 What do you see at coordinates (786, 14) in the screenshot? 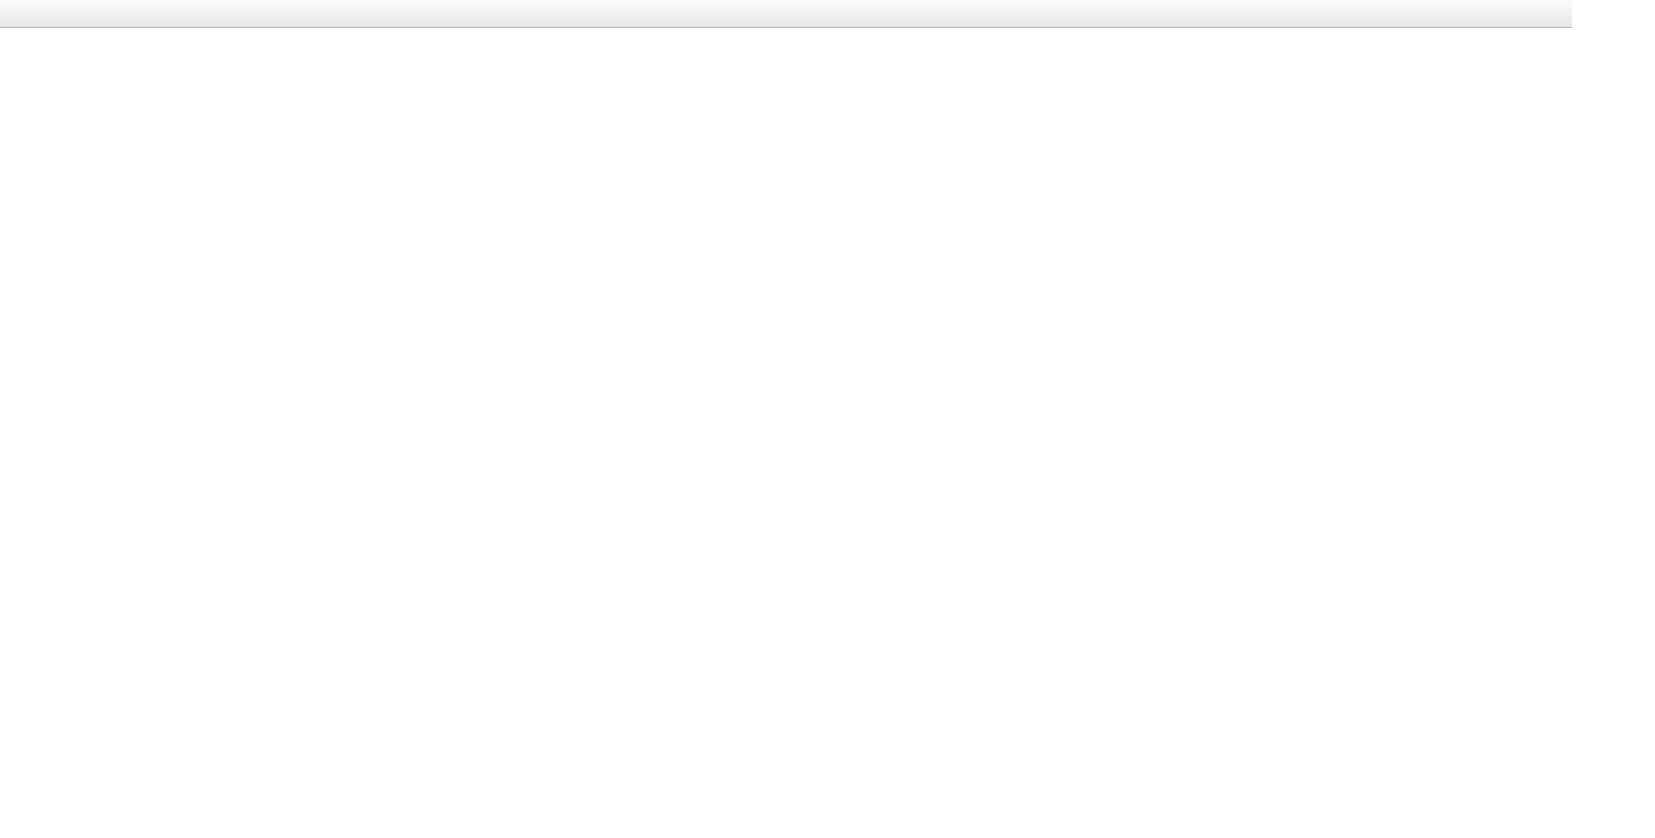
I see `main-toolbar` at bounding box center [786, 14].